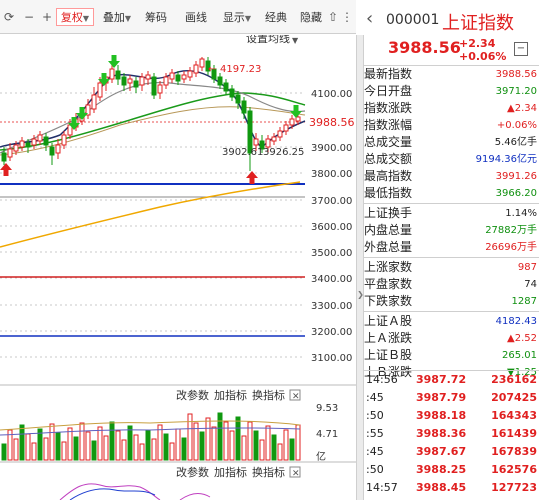 The height and width of the screenshot is (500, 539). What do you see at coordinates (29, 17) in the screenshot?
I see `minus-icon: −` at bounding box center [29, 17].